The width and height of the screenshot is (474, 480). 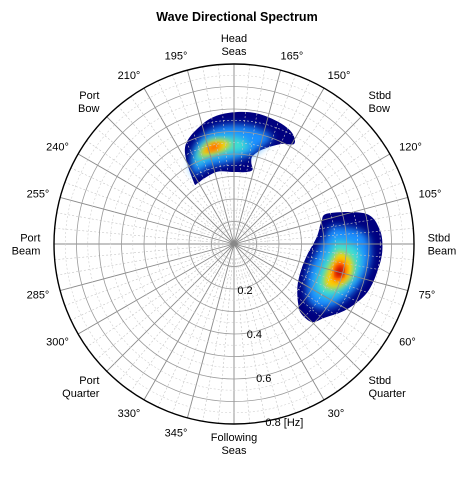 I want to click on angle-tick-label: 195°, so click(x=176, y=56).